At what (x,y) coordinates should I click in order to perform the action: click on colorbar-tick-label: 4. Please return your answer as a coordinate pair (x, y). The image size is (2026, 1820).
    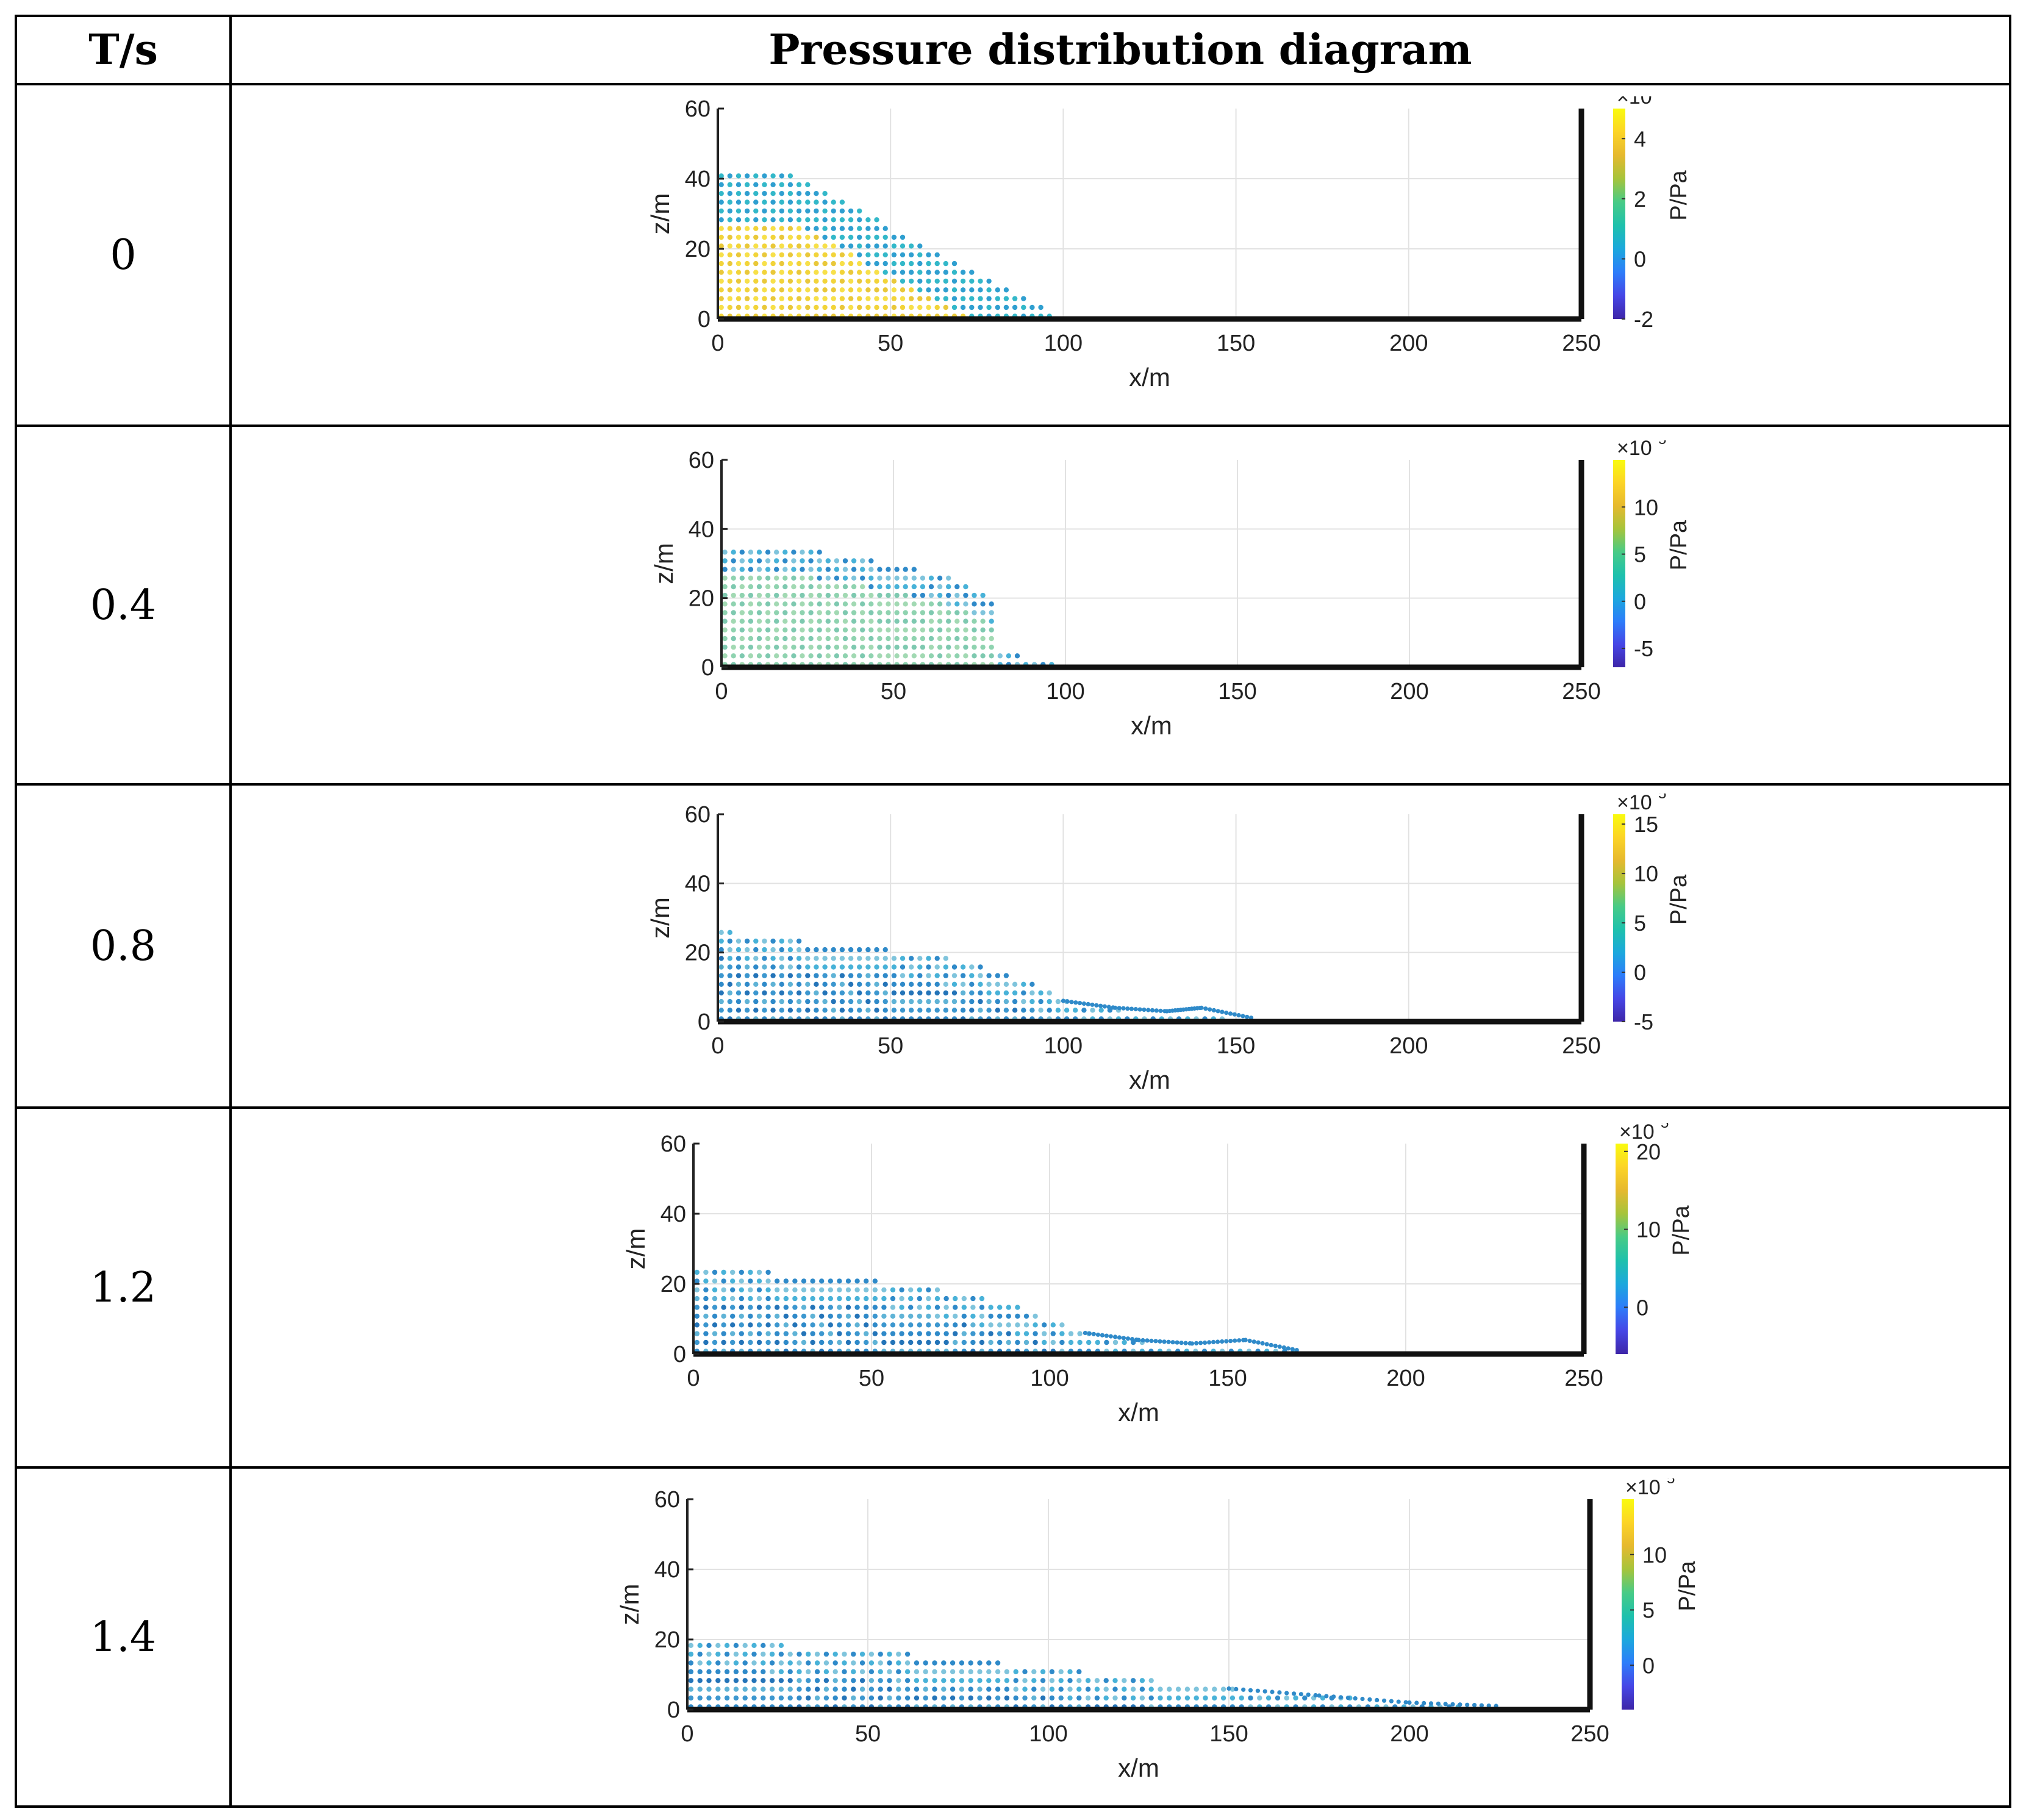
    Looking at the image, I should click on (1640, 138).